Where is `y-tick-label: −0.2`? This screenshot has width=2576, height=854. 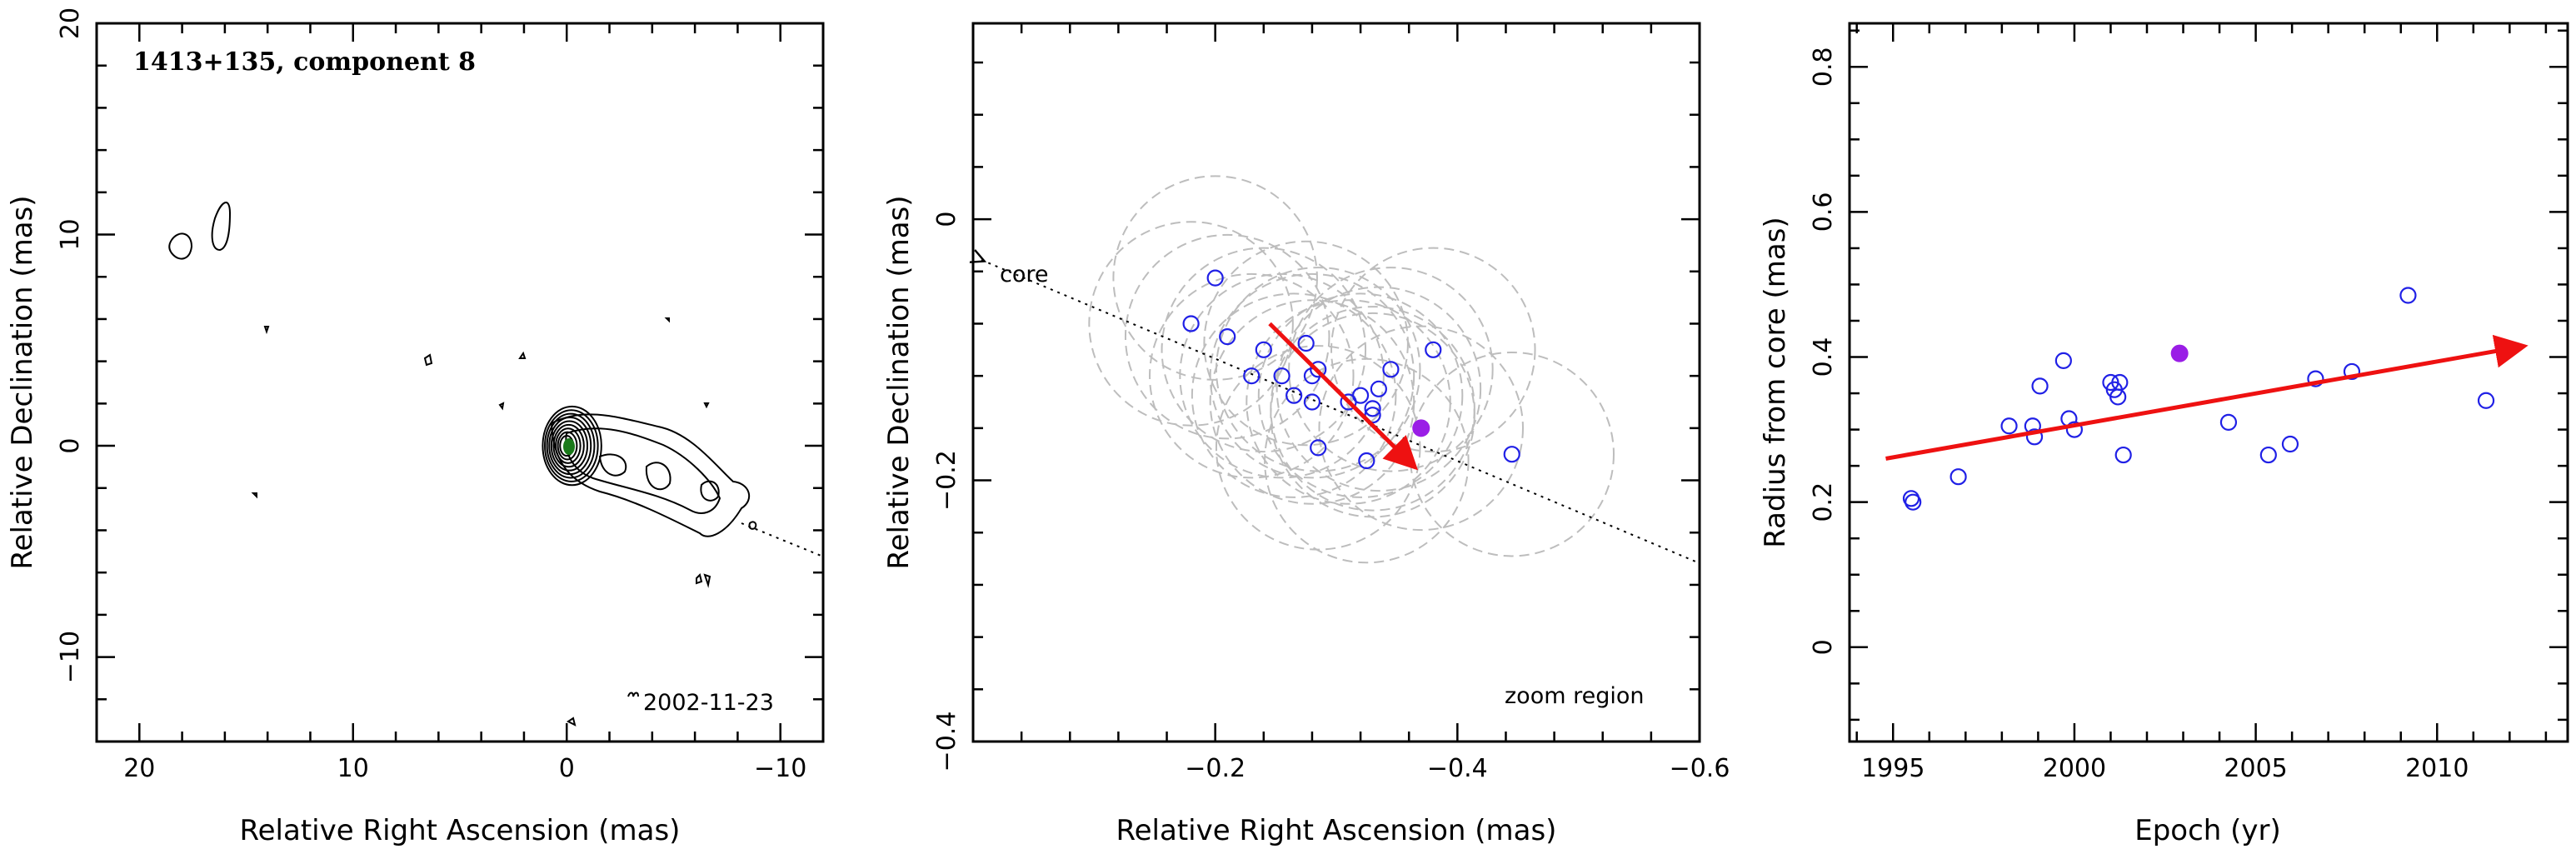
y-tick-label: −0.2 is located at coordinates (946, 480).